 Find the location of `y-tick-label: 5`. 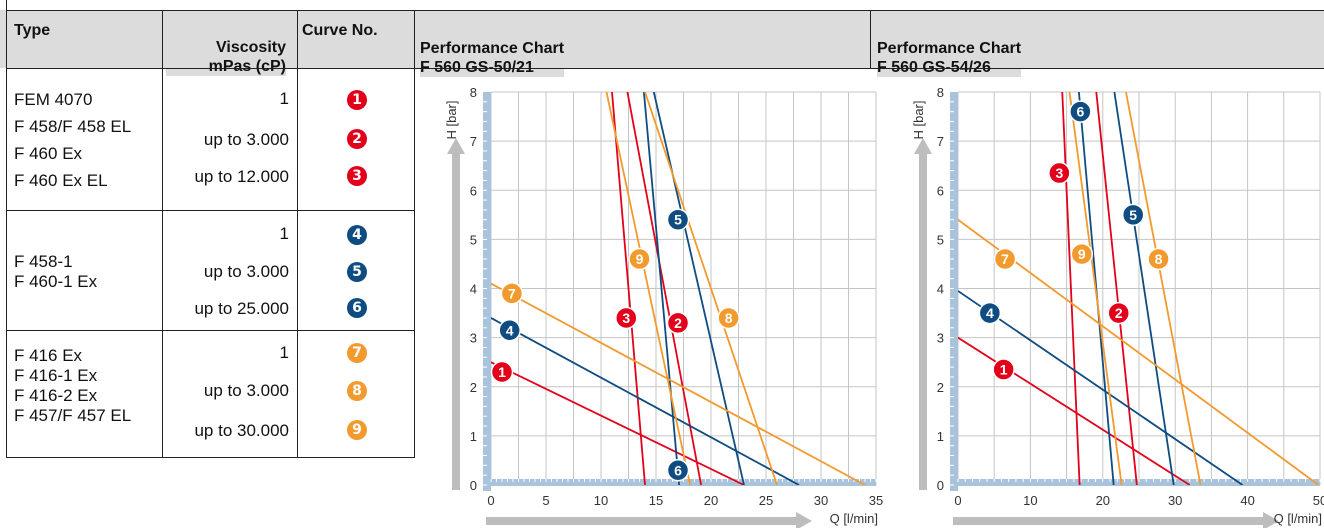

y-tick-label: 5 is located at coordinates (473, 239).